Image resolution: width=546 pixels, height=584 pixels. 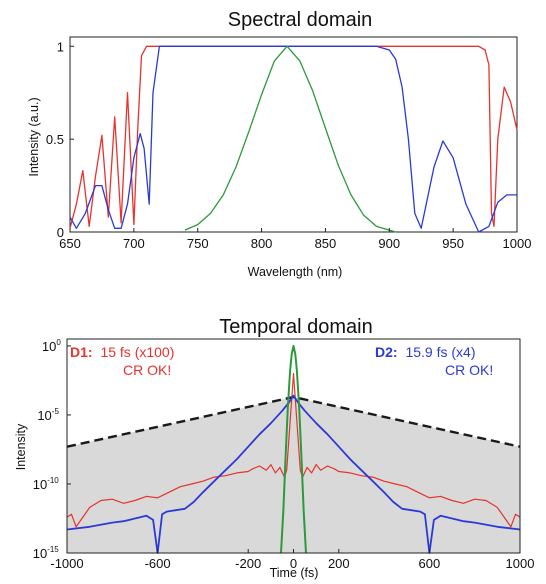 What do you see at coordinates (134, 243) in the screenshot?
I see `spectral-x-tick-label: 700` at bounding box center [134, 243].